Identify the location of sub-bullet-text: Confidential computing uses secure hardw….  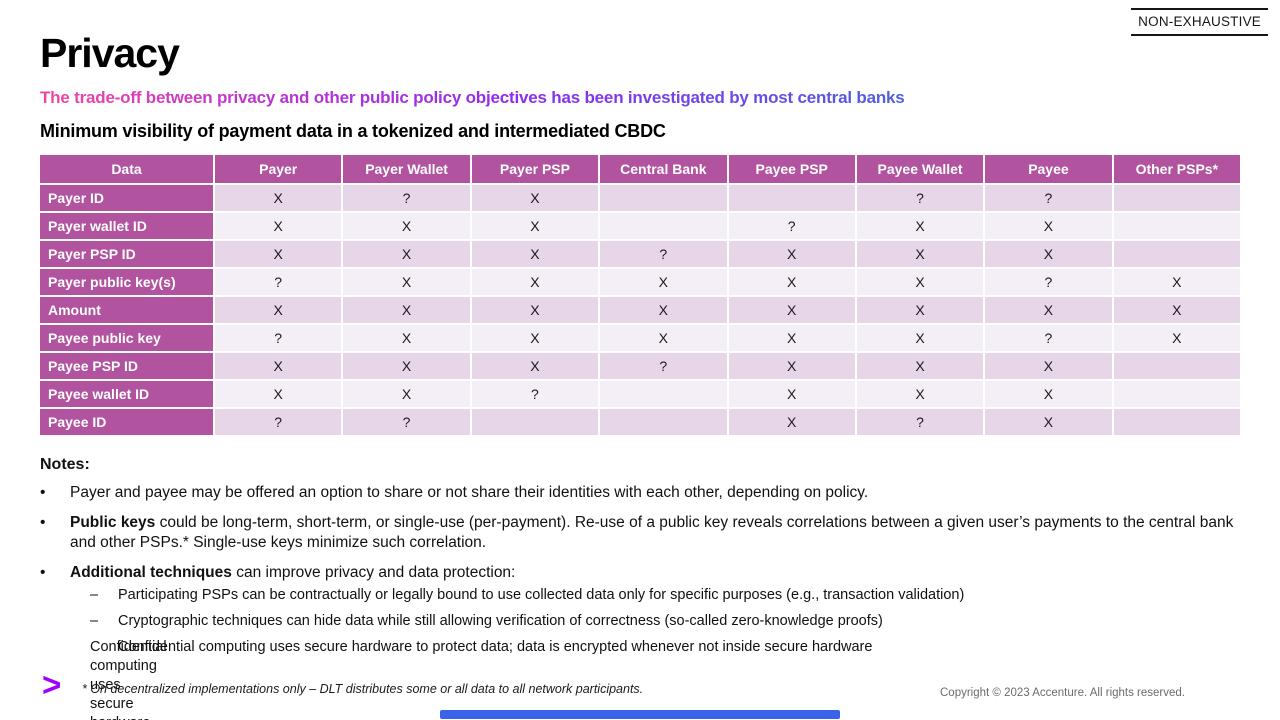
(495, 647).